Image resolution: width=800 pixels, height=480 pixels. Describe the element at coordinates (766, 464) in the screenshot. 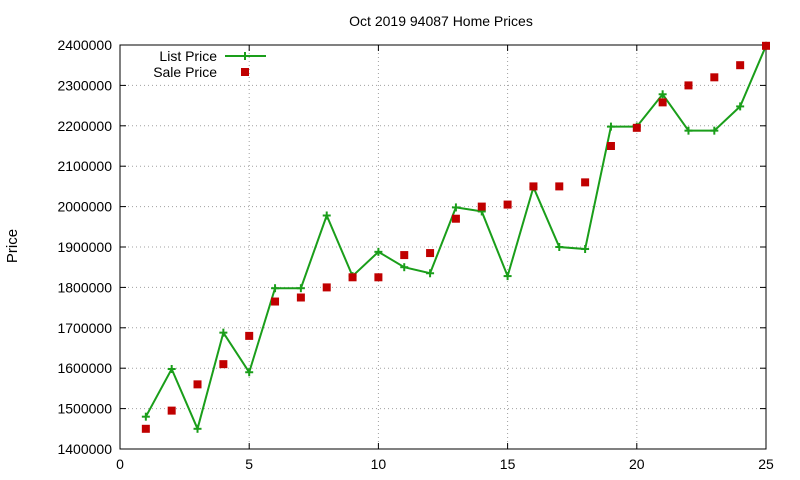

I see `x-tick-label: 25` at that location.